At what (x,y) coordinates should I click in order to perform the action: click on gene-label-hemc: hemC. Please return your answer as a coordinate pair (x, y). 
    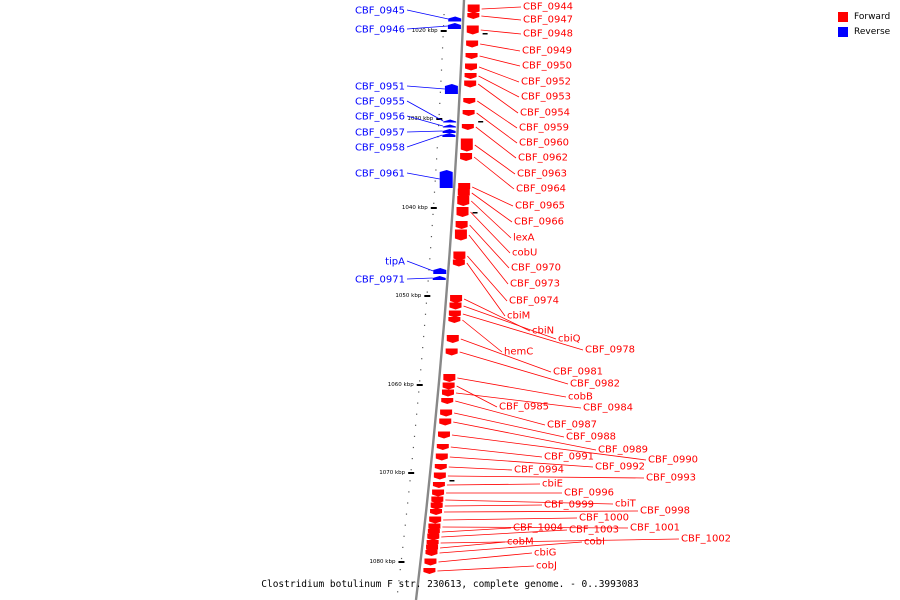
    Looking at the image, I should click on (518, 352).